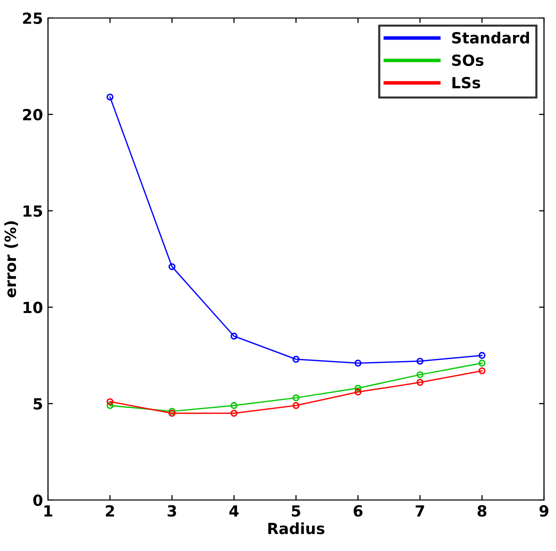 The width and height of the screenshot is (556, 551). I want to click on legend-label: LSs, so click(466, 82).